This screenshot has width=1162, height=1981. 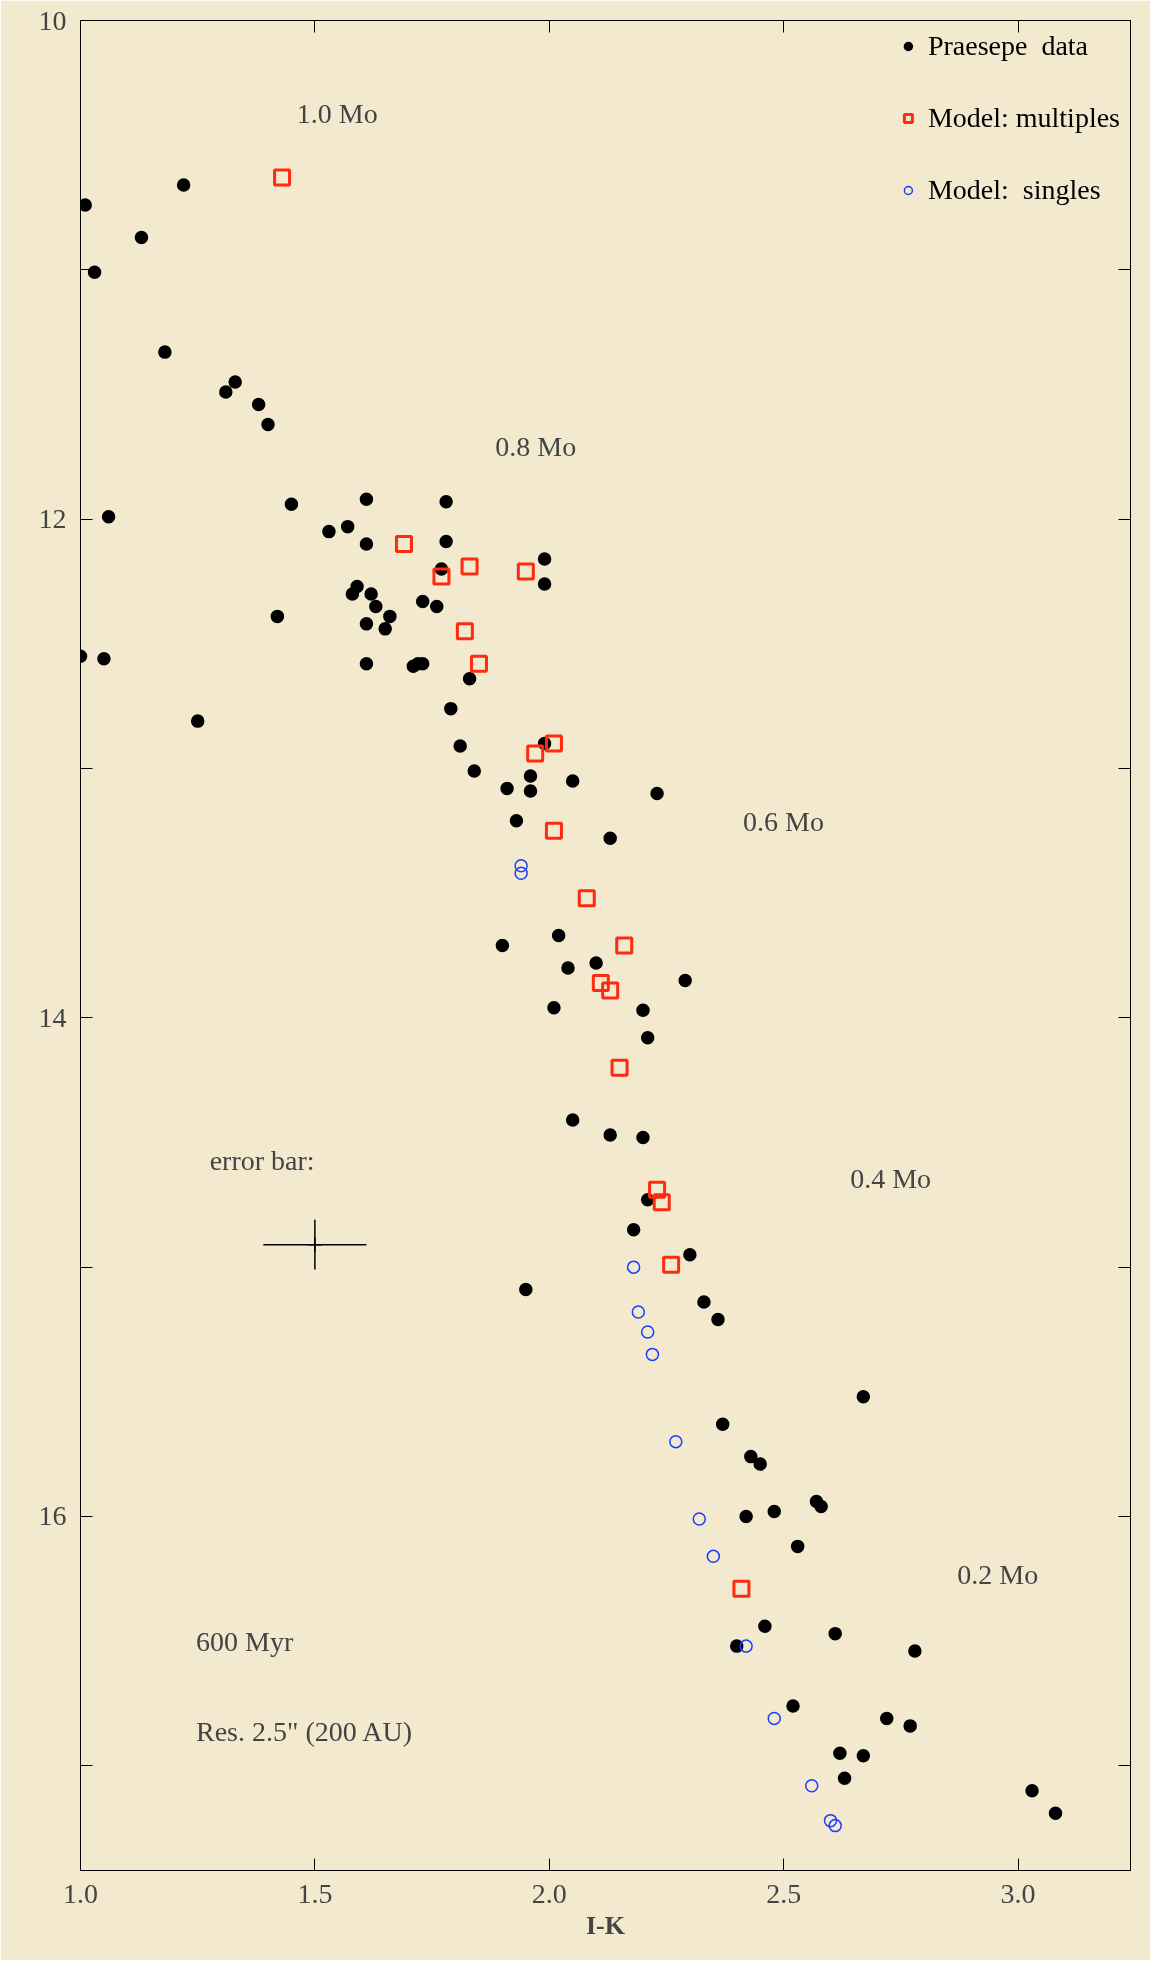 What do you see at coordinates (1014, 190) in the screenshot?
I see `legend-label: Model: singles` at bounding box center [1014, 190].